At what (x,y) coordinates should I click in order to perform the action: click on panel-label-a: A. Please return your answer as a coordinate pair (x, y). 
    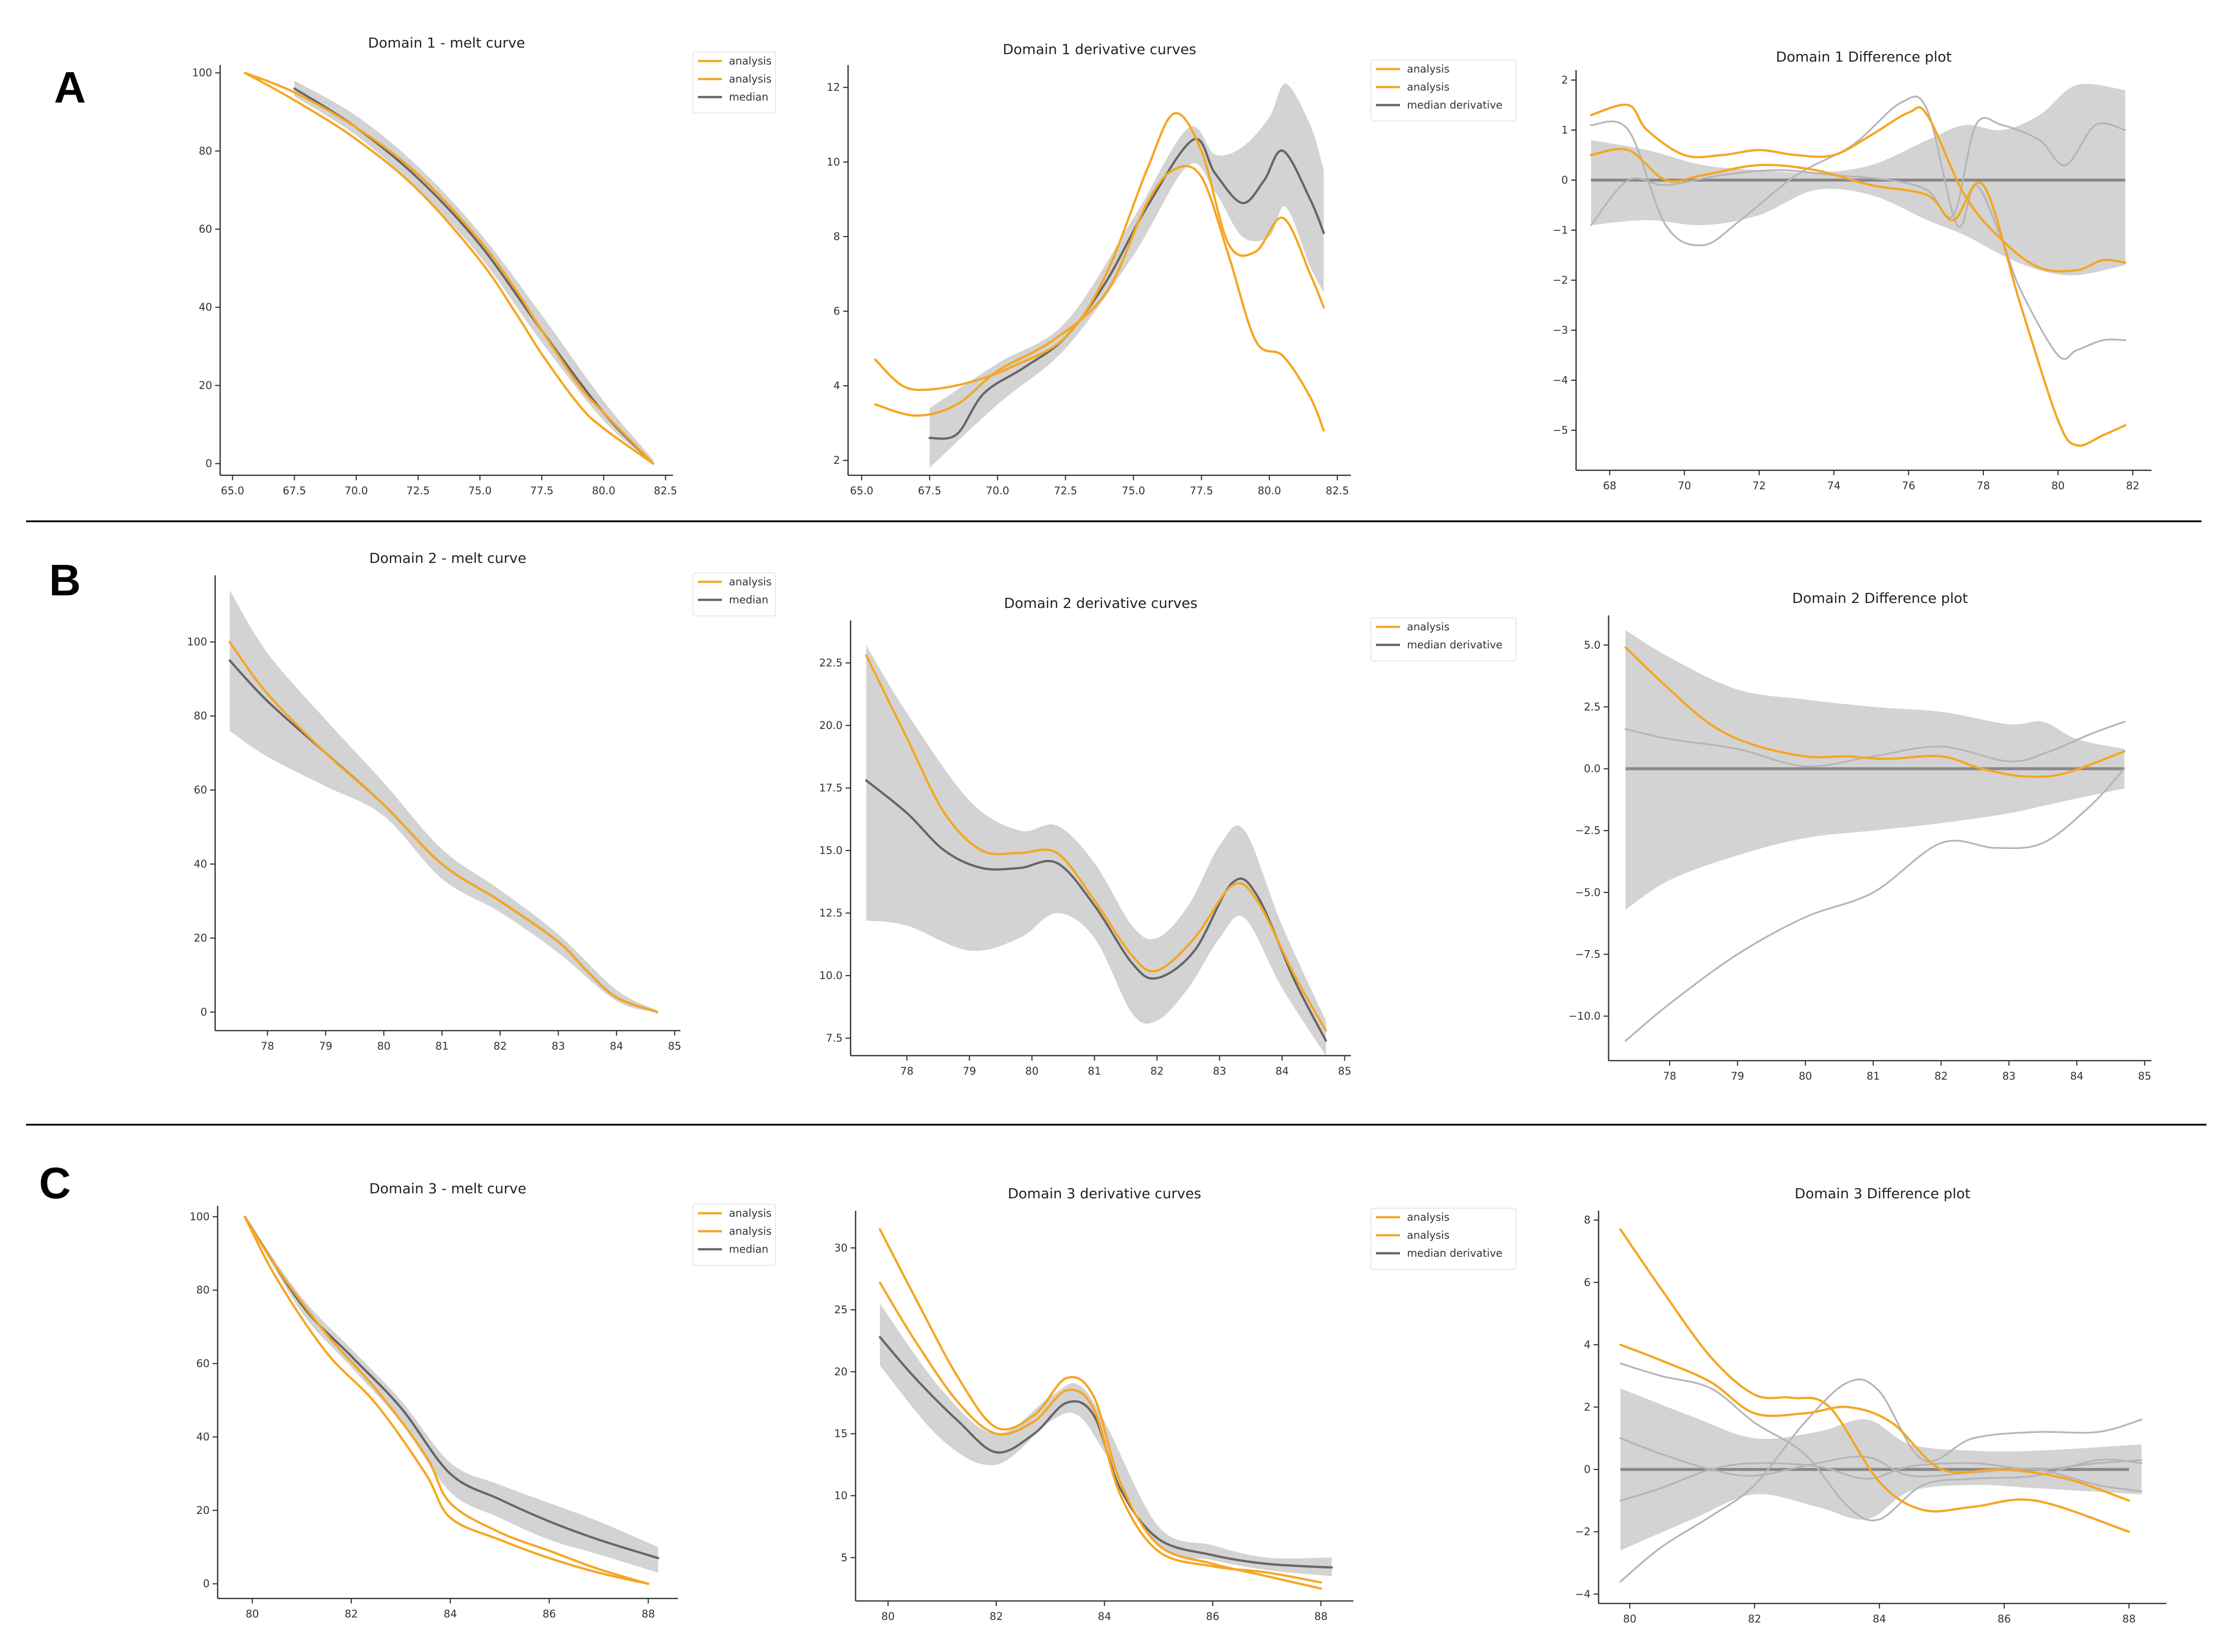
    Looking at the image, I should click on (70, 87).